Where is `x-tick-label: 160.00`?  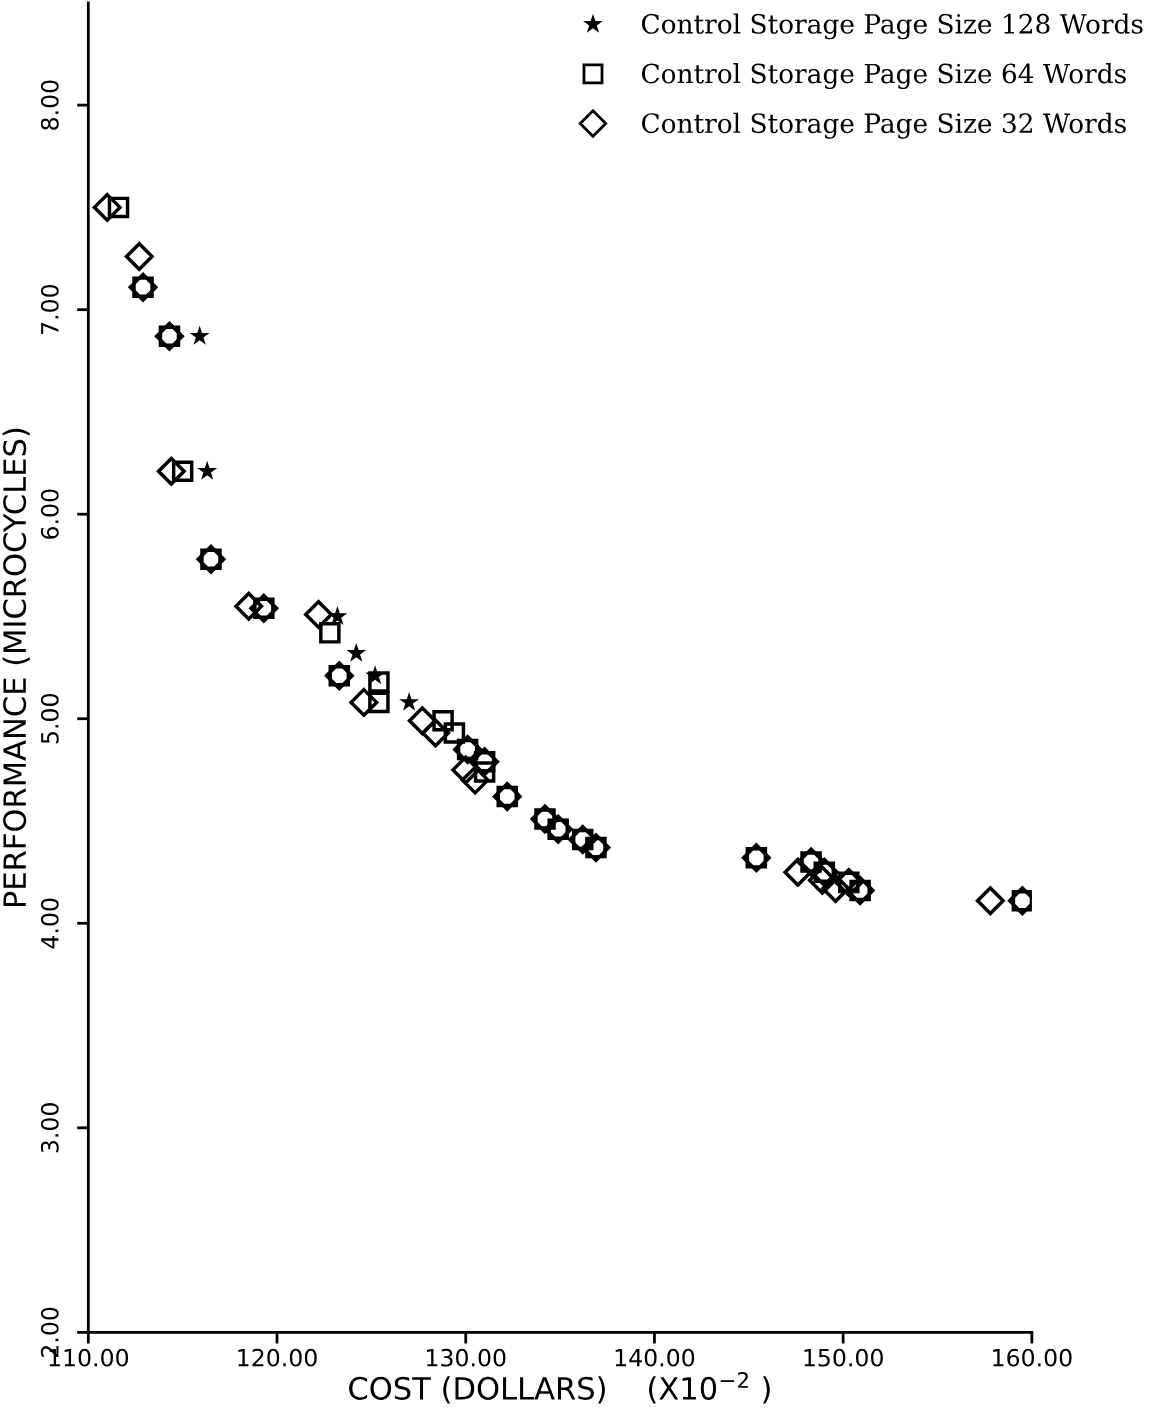 x-tick-label: 160.00 is located at coordinates (1032, 1357).